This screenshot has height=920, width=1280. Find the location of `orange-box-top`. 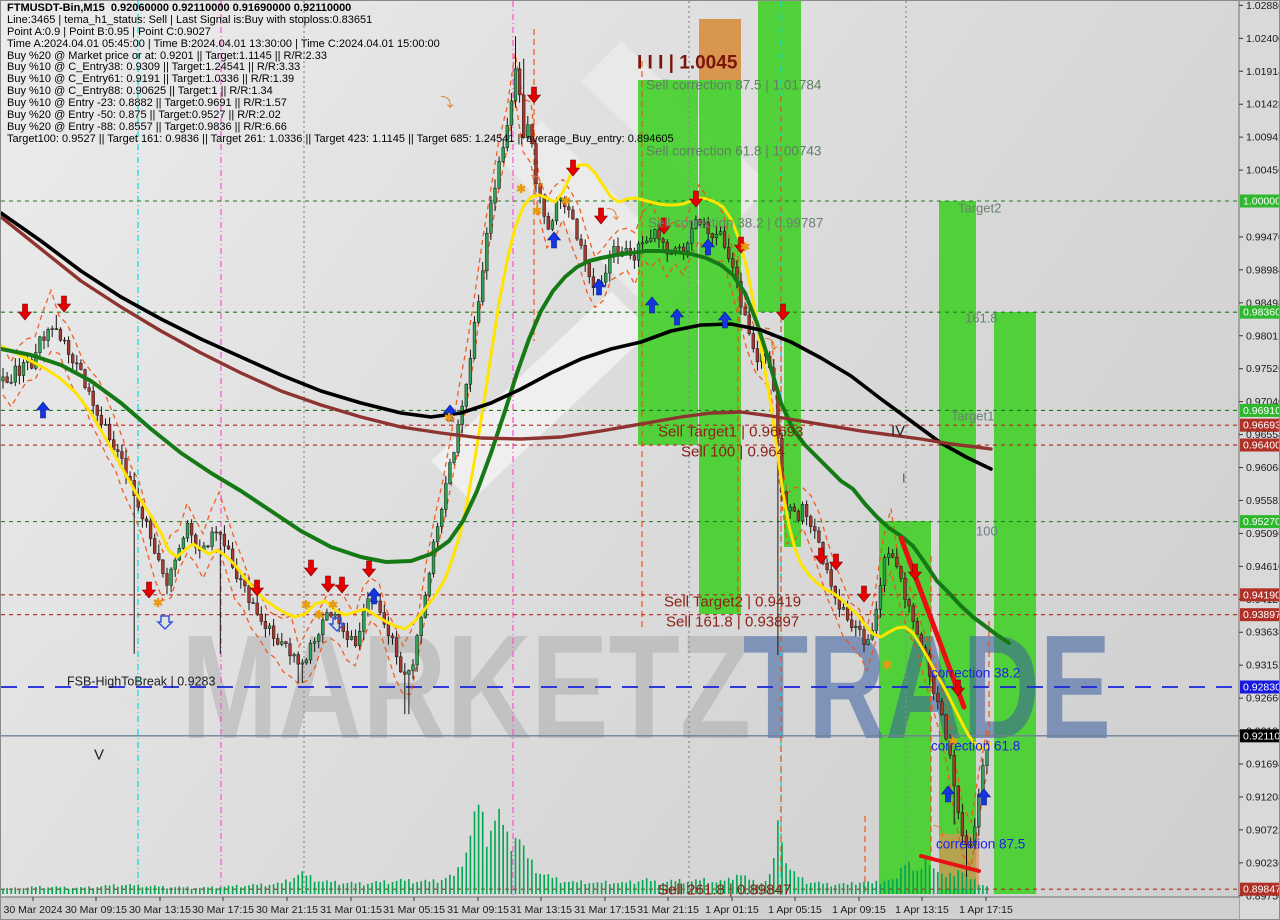

orange-box-top is located at coordinates (720, 49).